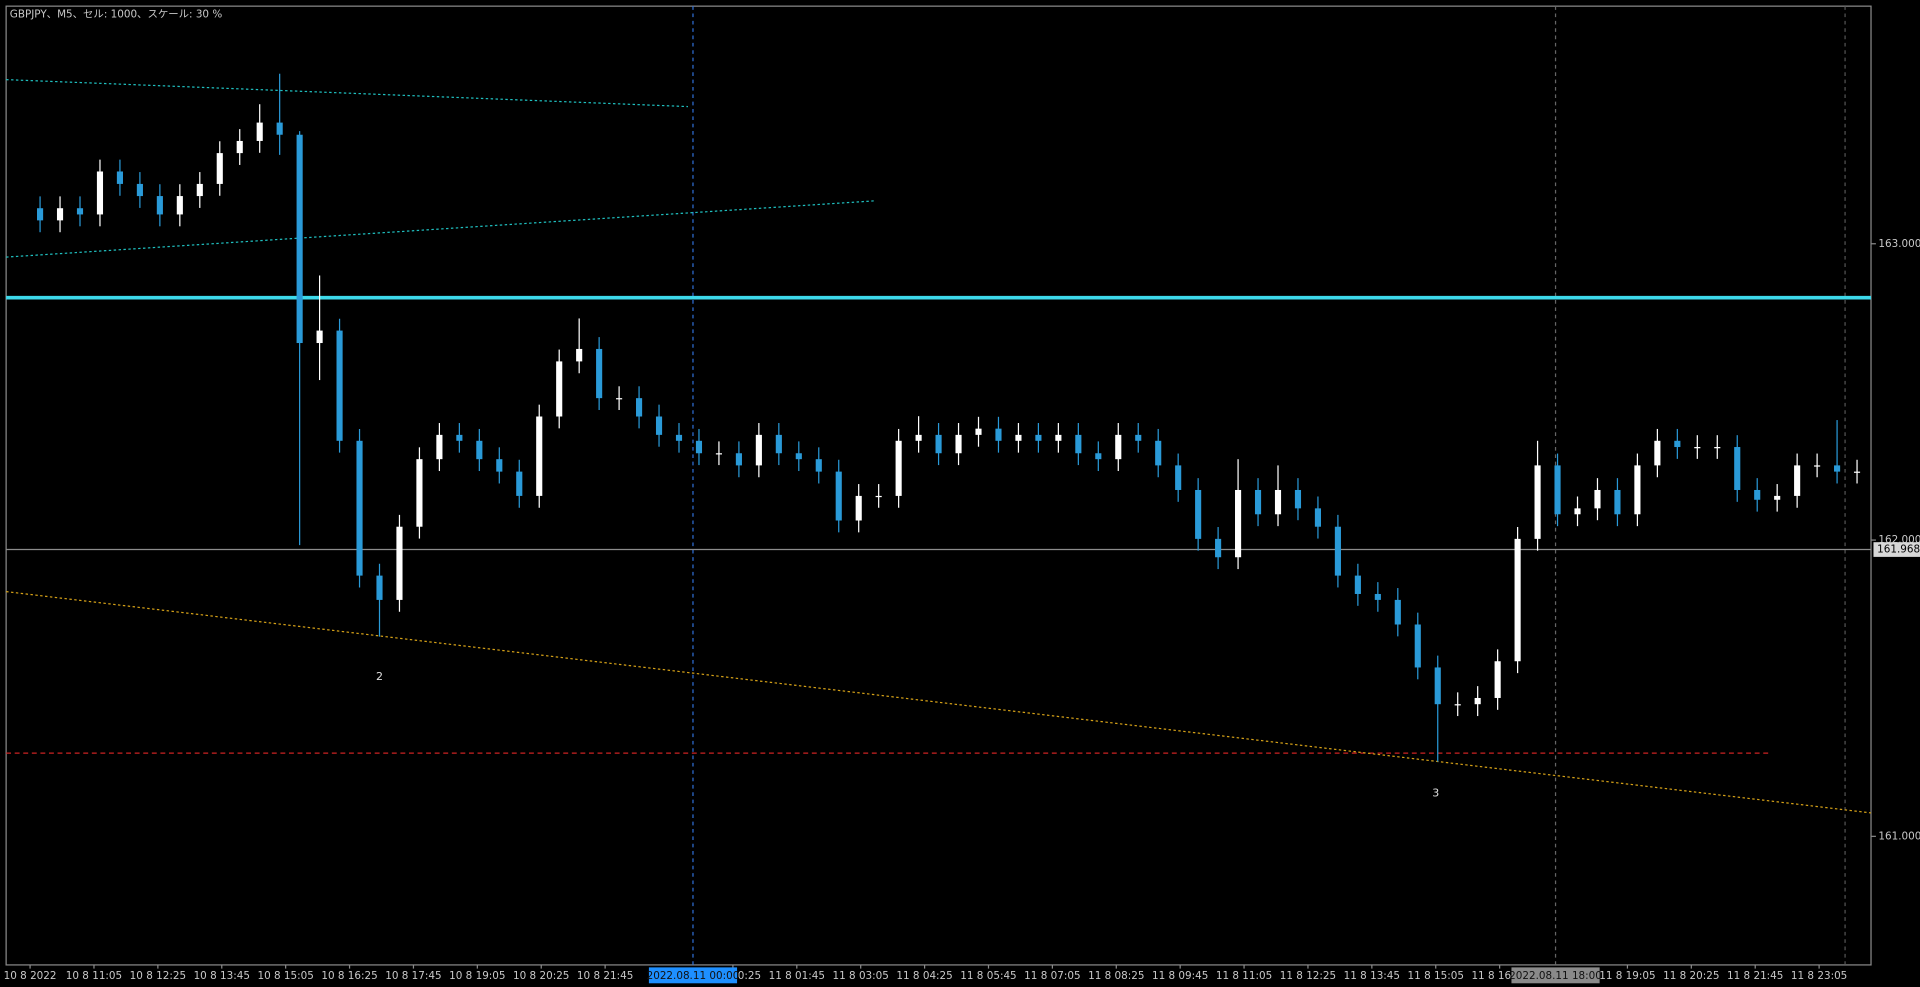 The width and height of the screenshot is (1920, 987). I want to click on x-tick-label: 11 8 08:25, so click(1116, 976).